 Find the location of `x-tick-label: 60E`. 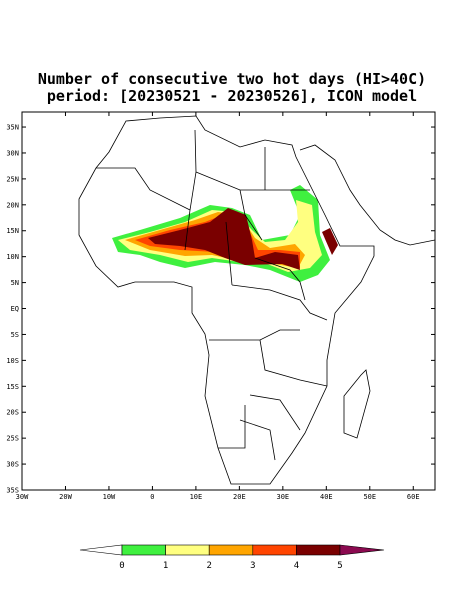

x-tick-label: 60E is located at coordinates (413, 497).